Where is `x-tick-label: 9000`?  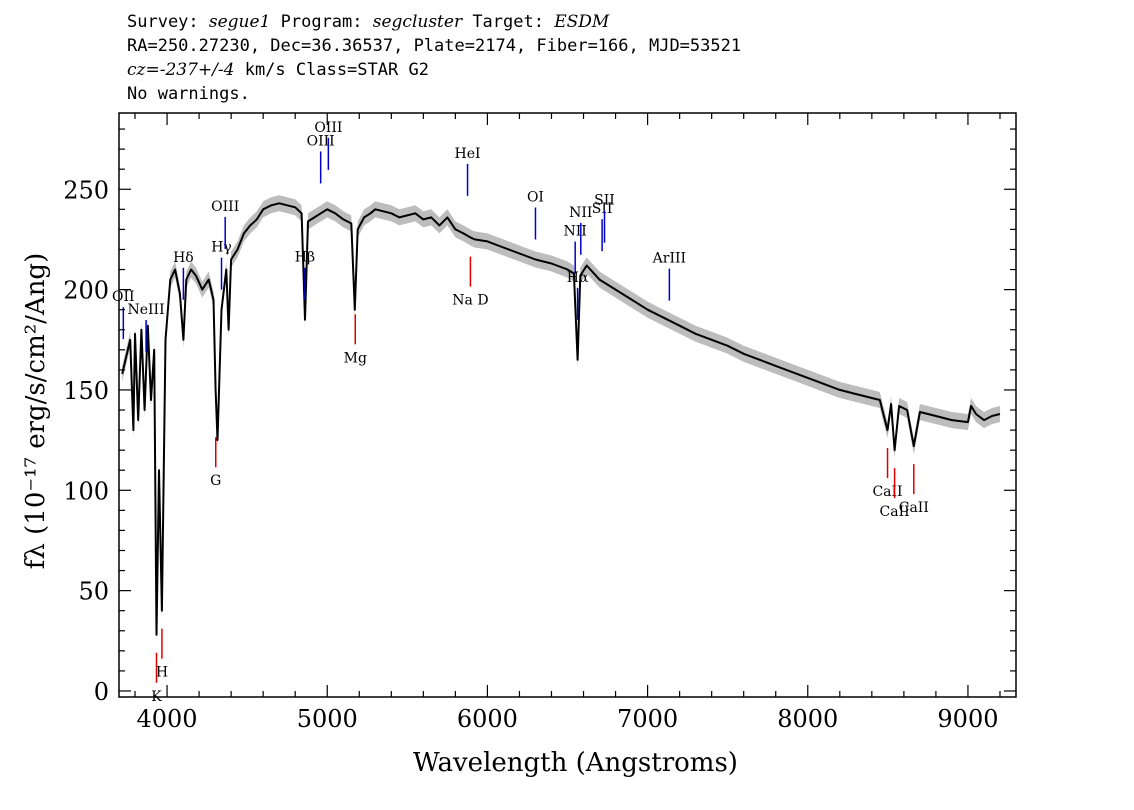 x-tick-label: 9000 is located at coordinates (967, 719).